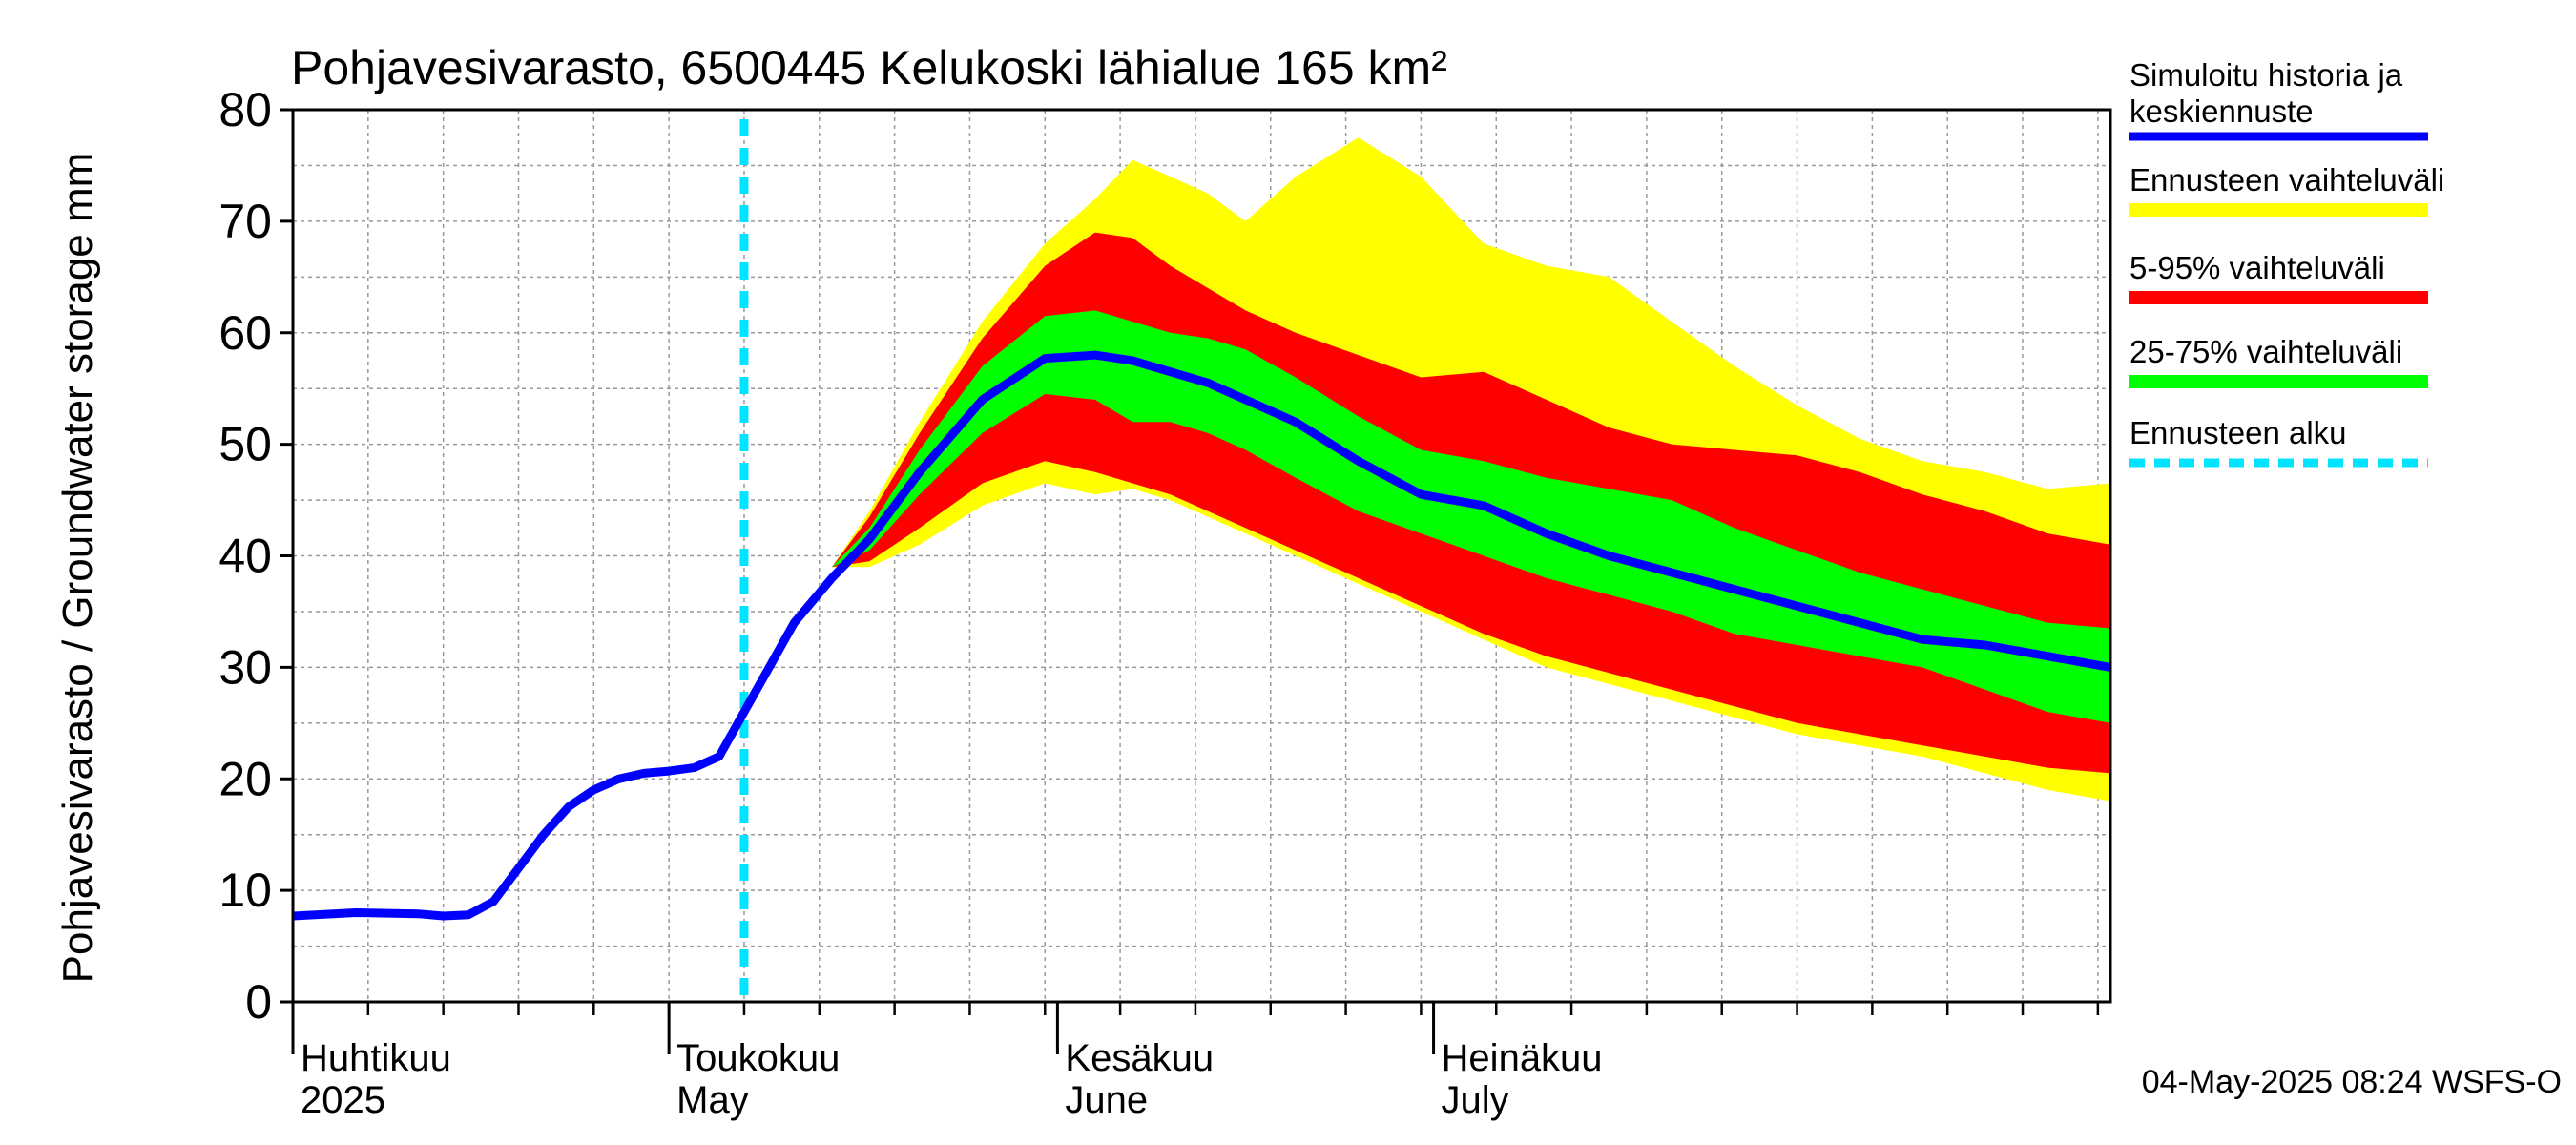  What do you see at coordinates (376, 1058) in the screenshot?
I see `month-label-fi: Huhtikuu` at bounding box center [376, 1058].